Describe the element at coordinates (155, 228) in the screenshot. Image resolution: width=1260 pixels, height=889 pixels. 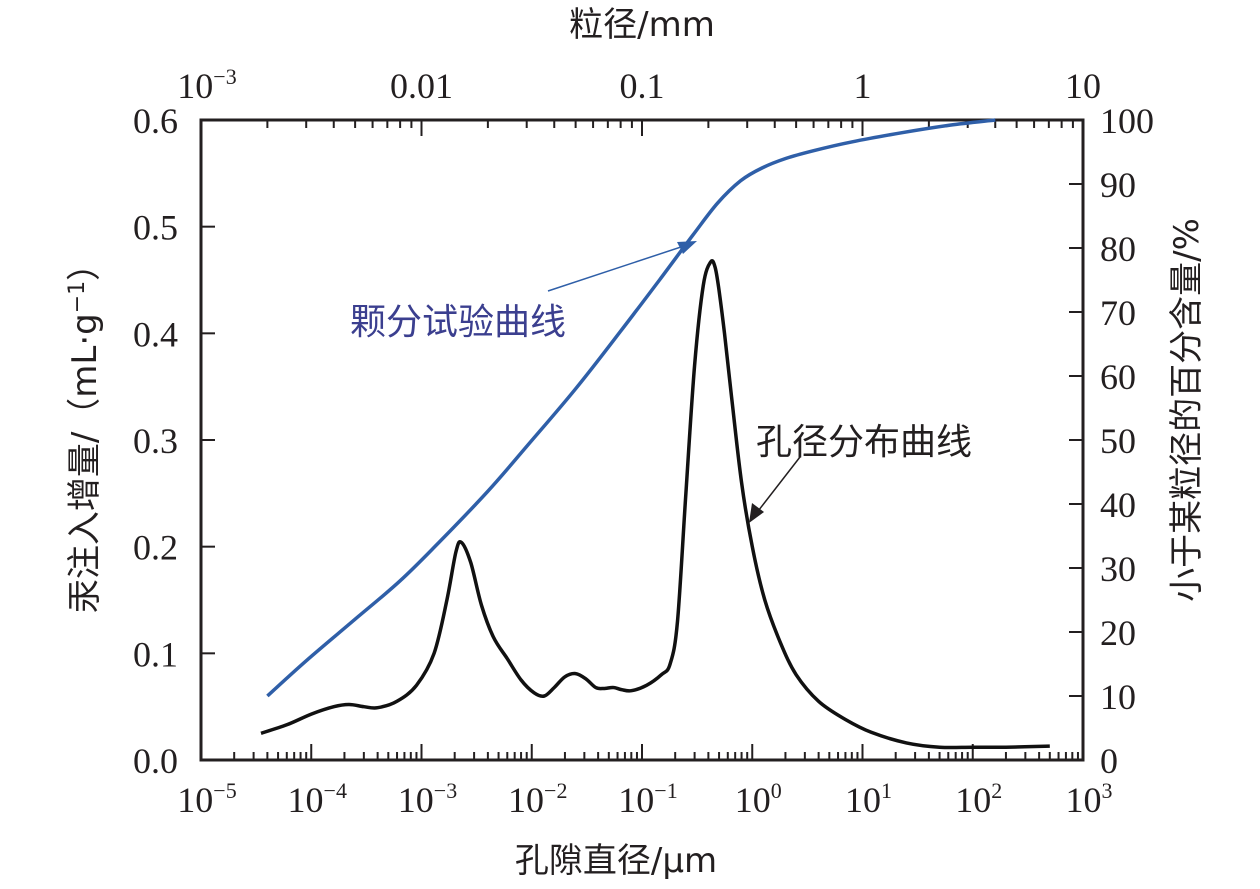
I see `y-left-tick-label: 0.5` at that location.